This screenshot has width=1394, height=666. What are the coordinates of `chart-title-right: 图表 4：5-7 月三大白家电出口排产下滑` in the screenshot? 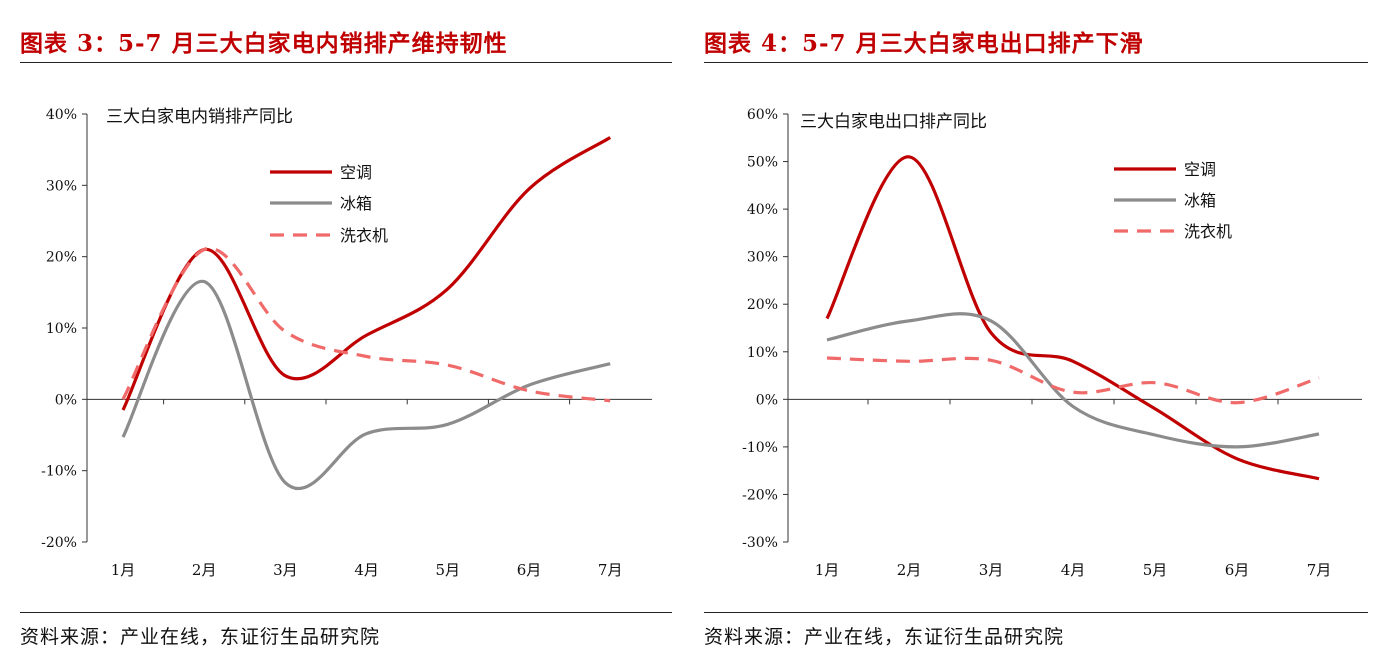 It's located at (924, 43).